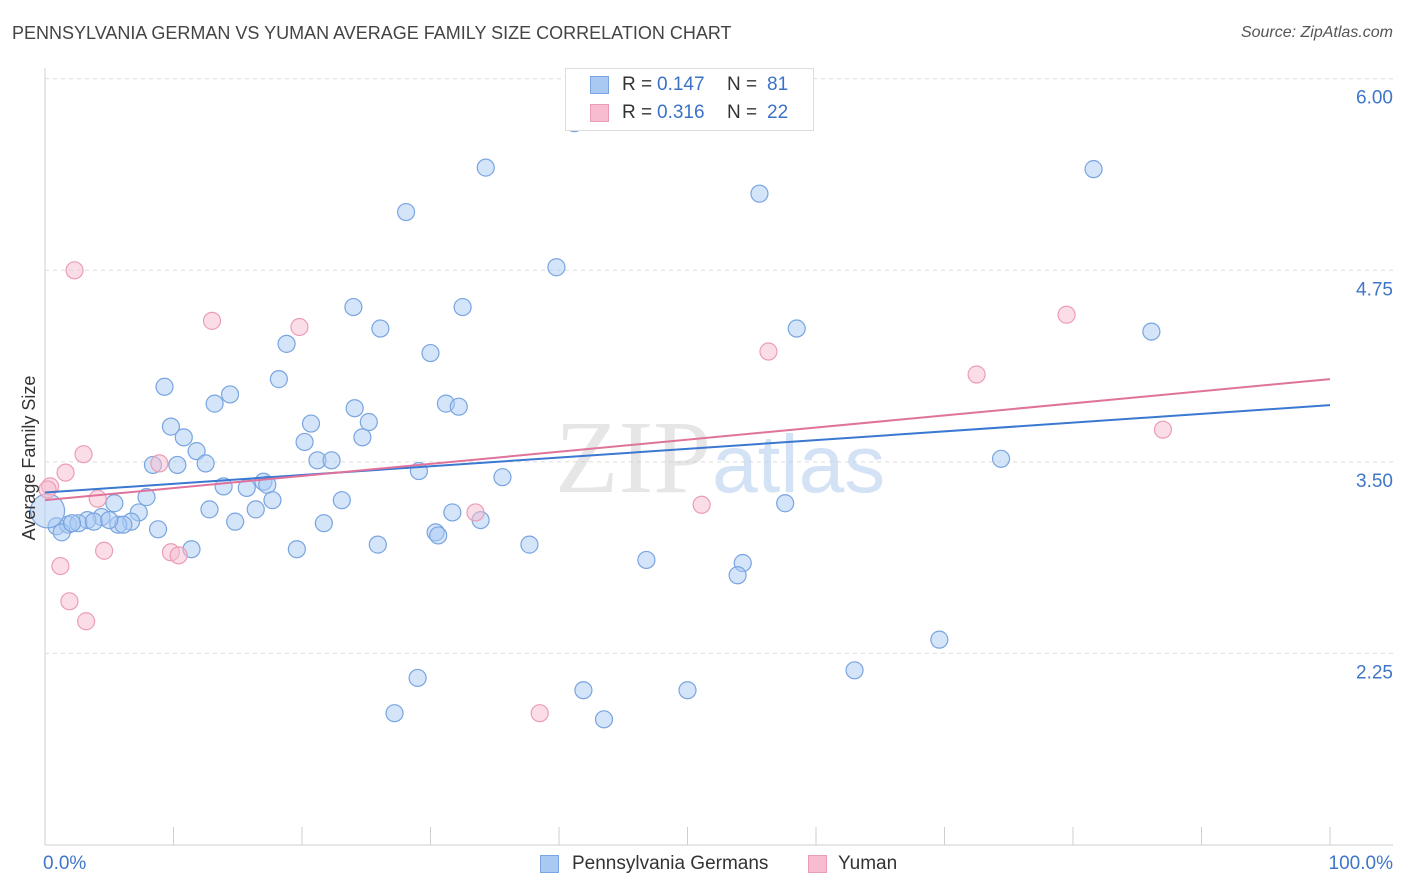 The image size is (1406, 892). I want to click on r-value: 0.147, so click(681, 84).